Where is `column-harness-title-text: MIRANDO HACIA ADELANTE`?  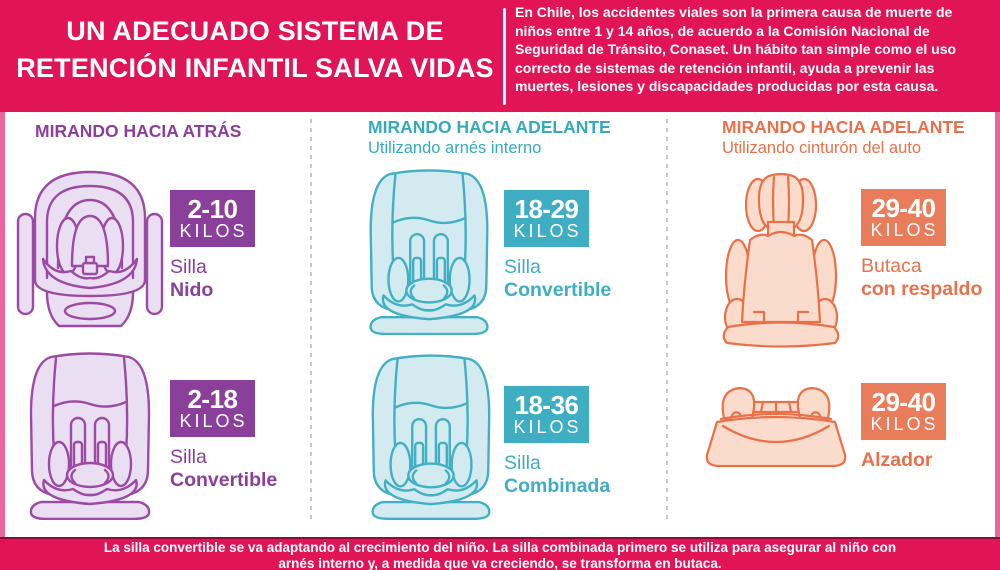
column-harness-title-text: MIRANDO HACIA ADELANTE is located at coordinates (489, 127).